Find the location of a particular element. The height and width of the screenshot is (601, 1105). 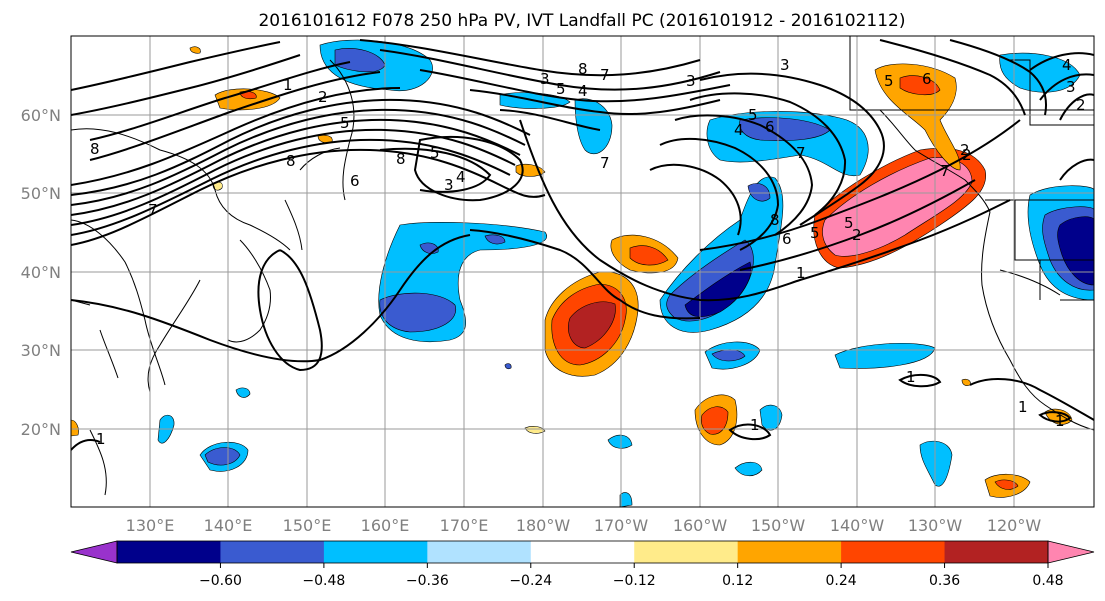

colorbar-tick-label: −0.36 is located at coordinates (427, 581).